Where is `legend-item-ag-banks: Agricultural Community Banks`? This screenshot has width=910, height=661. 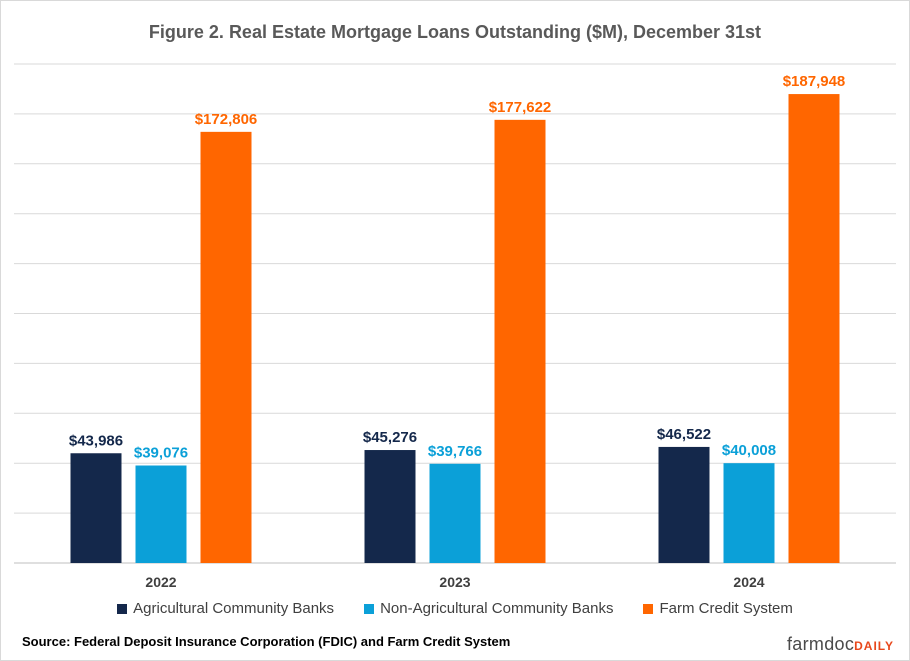 legend-item-ag-banks: Agricultural Community Banks is located at coordinates (225, 608).